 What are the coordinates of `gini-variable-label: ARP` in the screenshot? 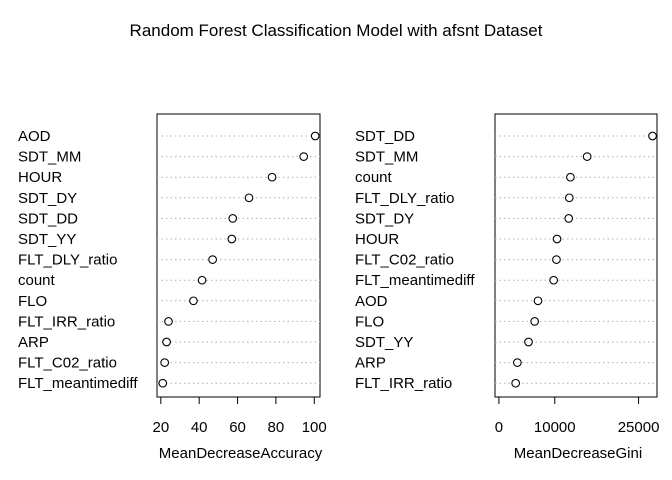 It's located at (370, 363).